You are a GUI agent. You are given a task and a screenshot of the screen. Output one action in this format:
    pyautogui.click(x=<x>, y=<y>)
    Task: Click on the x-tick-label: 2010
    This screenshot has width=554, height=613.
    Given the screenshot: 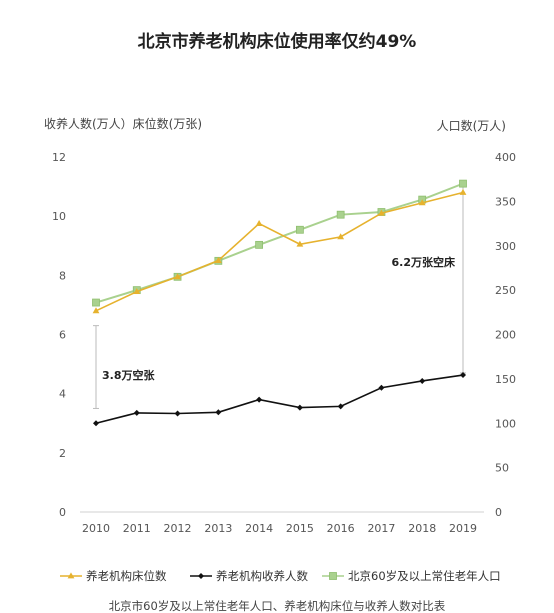 What is the action you would take?
    pyautogui.click(x=96, y=528)
    